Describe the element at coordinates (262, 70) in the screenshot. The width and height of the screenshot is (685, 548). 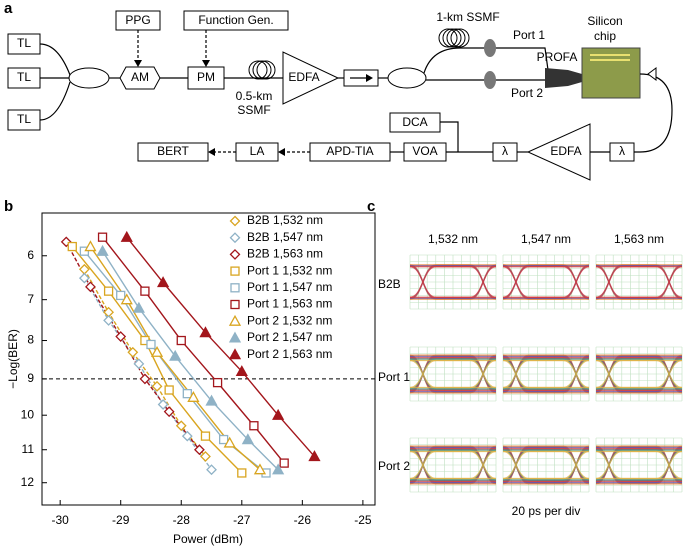
I see `fiber-spool` at that location.